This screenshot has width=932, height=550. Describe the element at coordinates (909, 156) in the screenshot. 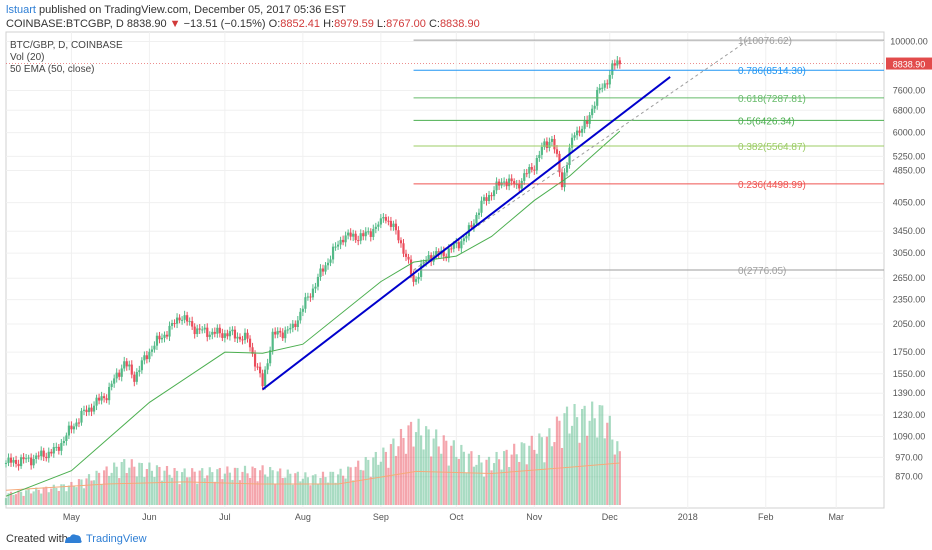

I see `y-tick-label: 5250.00` at that location.